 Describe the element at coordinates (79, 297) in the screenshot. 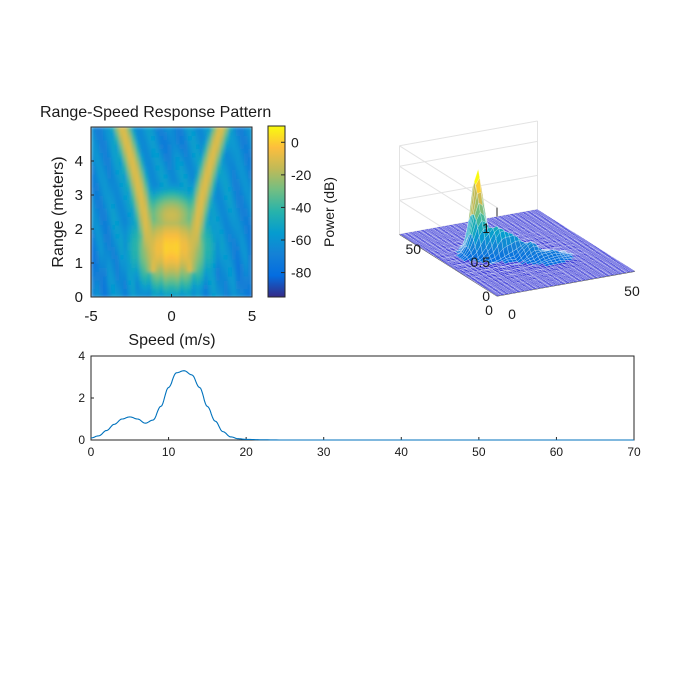

I see `heatmap-ytick-label: 0` at that location.